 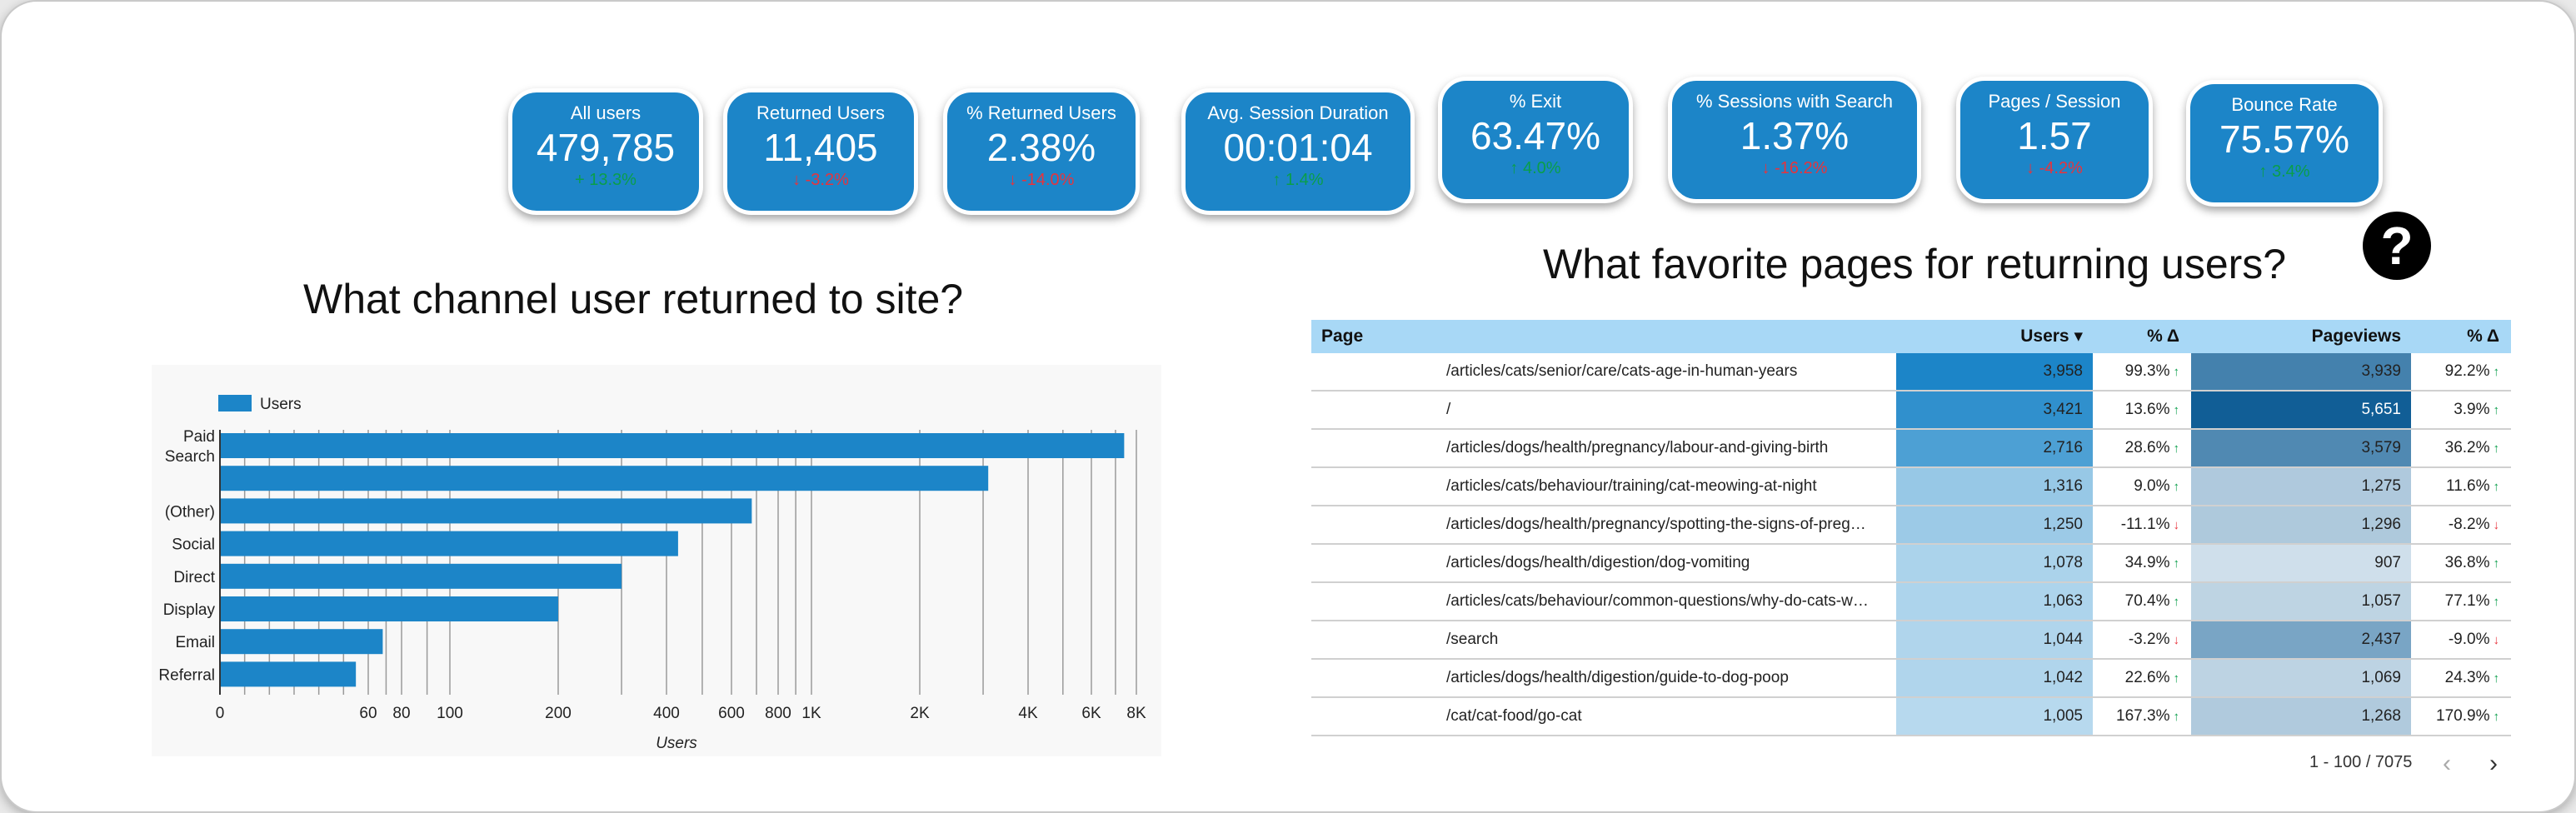 What do you see at coordinates (2301, 678) in the screenshot?
I see `pageviews-cell: 1,069` at bounding box center [2301, 678].